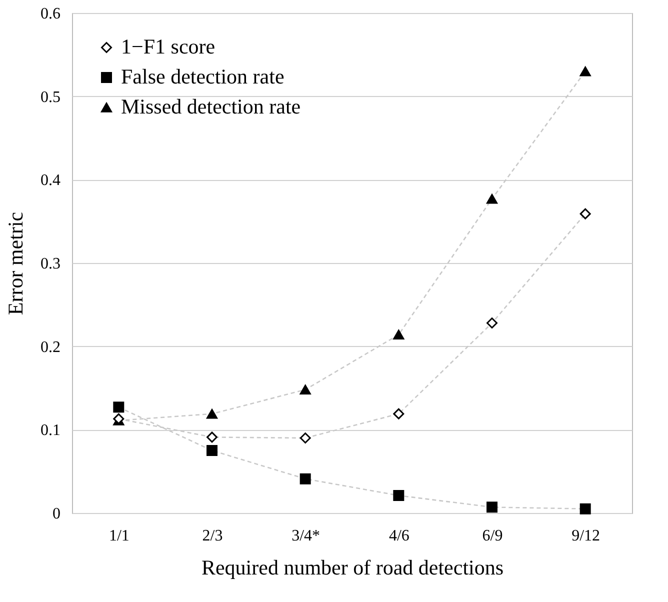 This screenshot has width=668, height=602. Describe the element at coordinates (16, 264) in the screenshot. I see `y-axis-title: Error metric` at that location.